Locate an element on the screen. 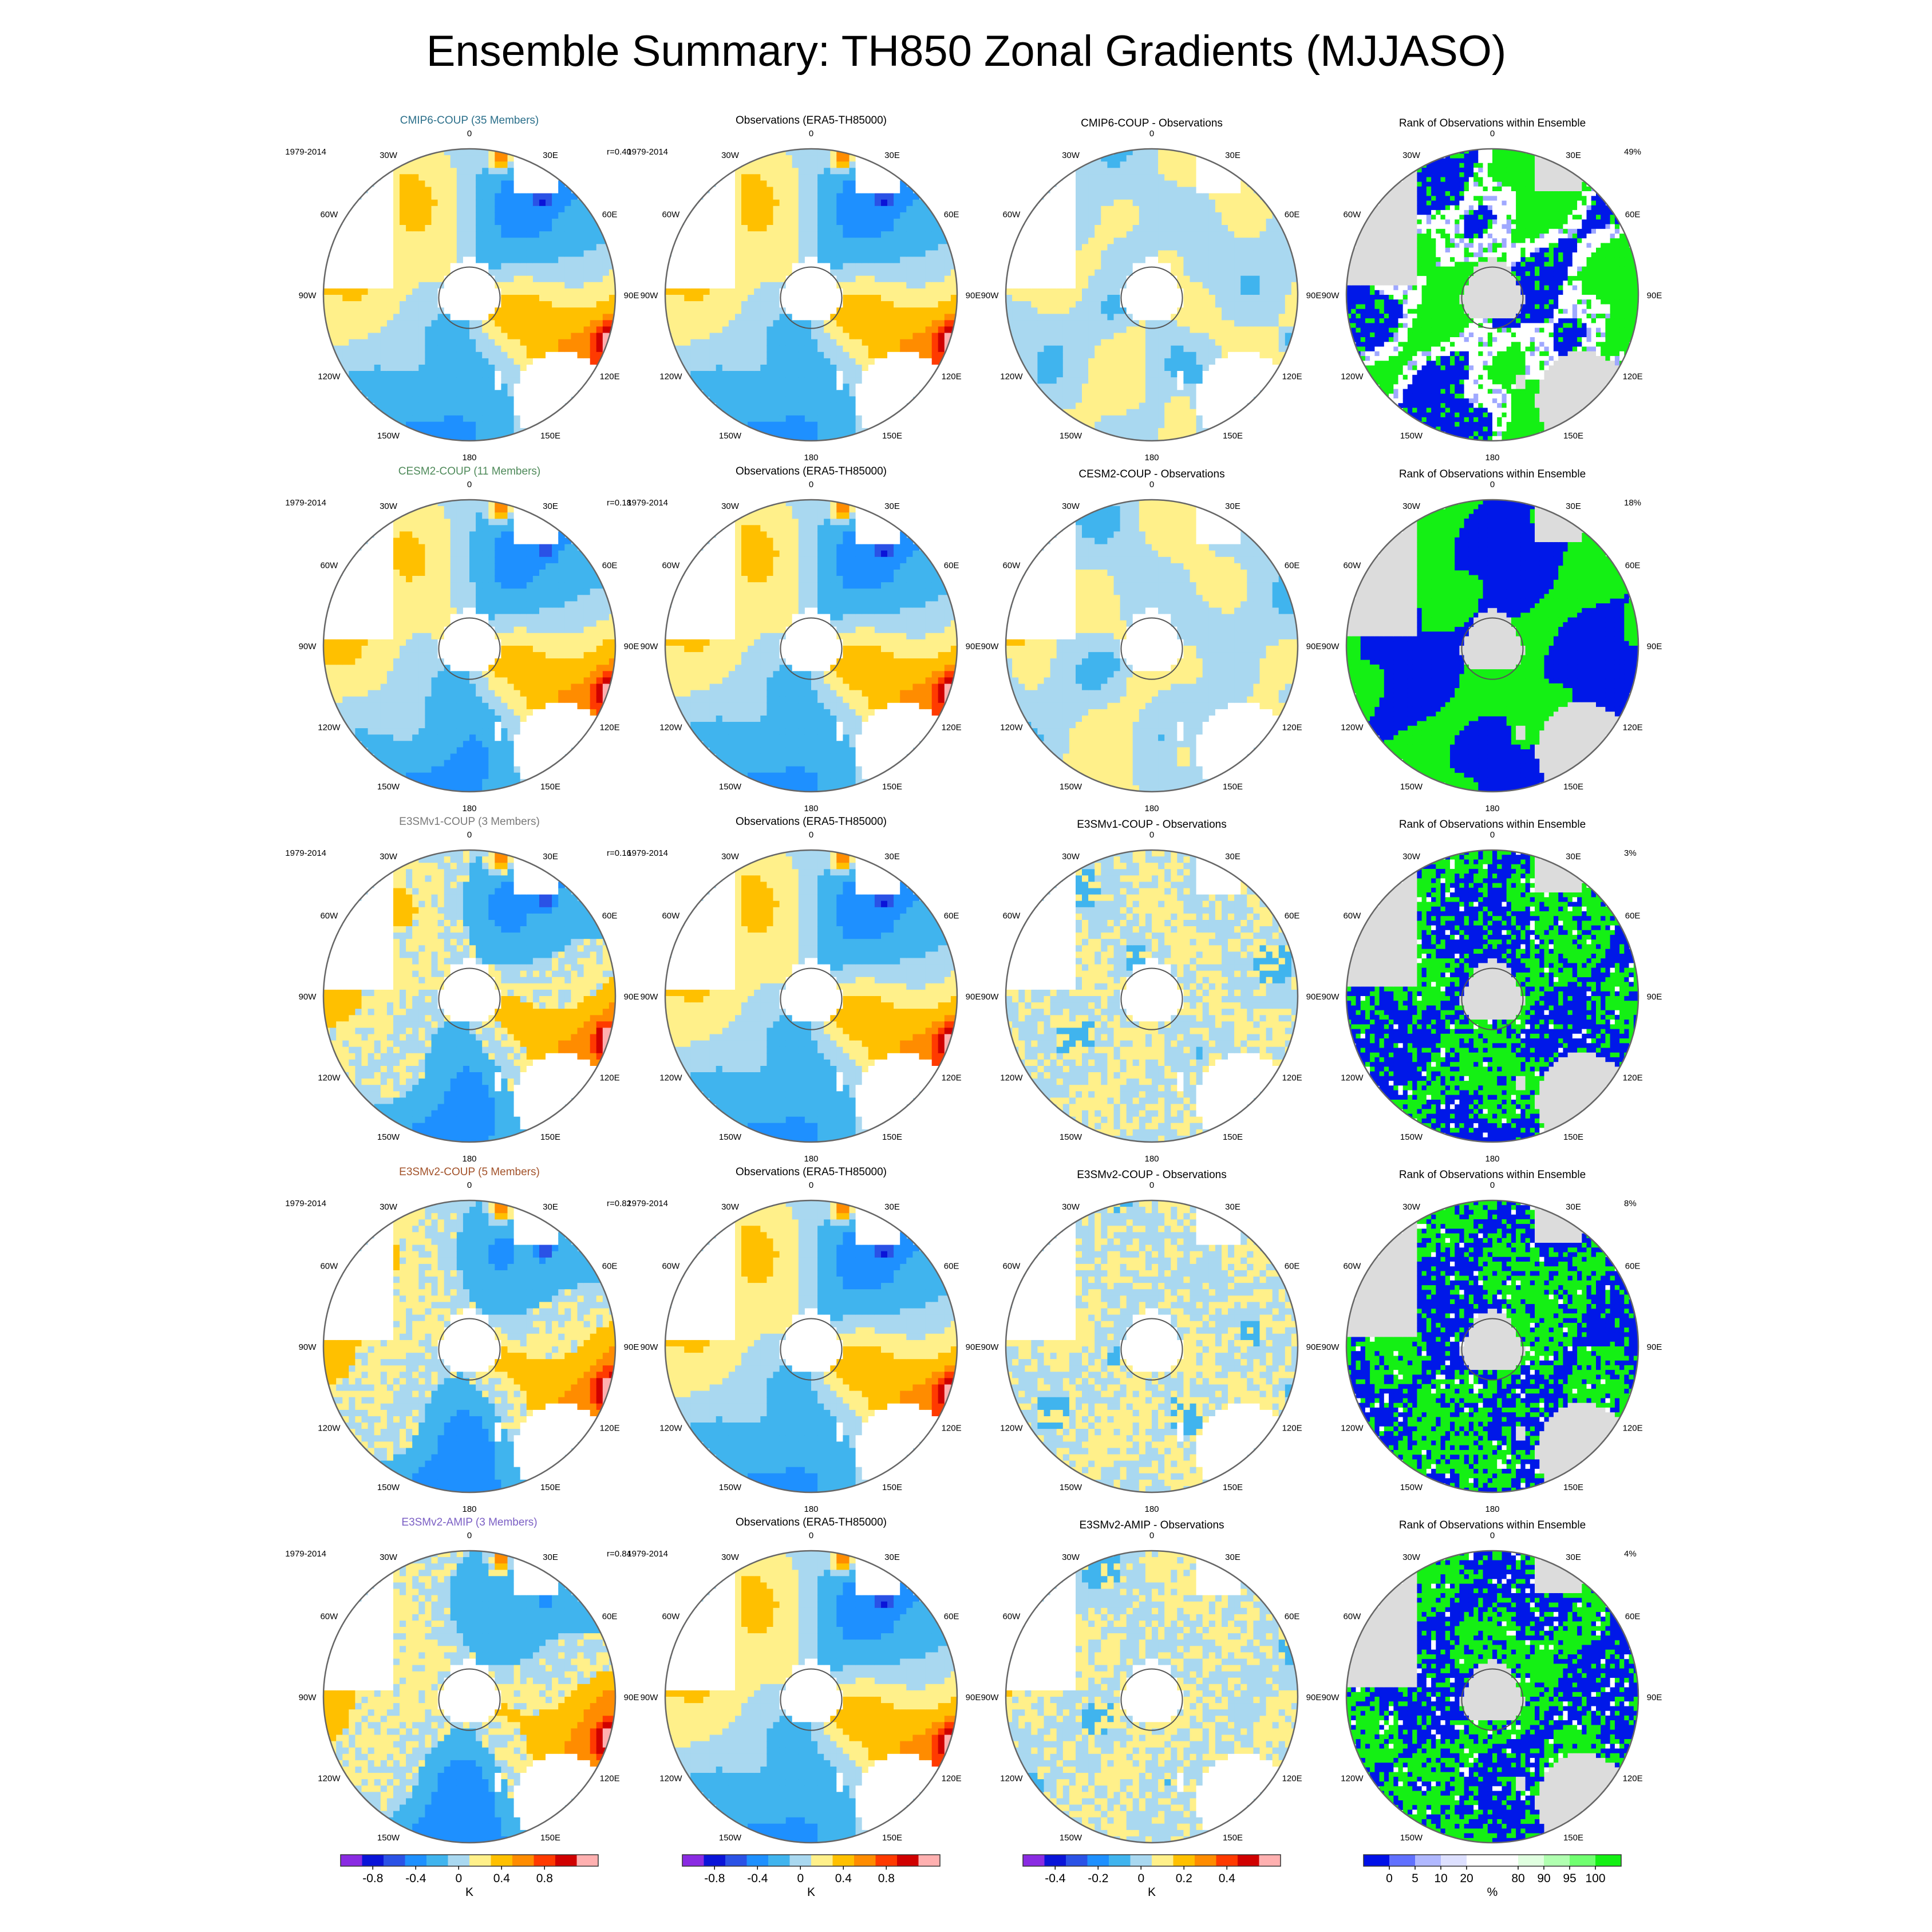 The height and width of the screenshot is (1932, 1932). rank-percent-label: 4% is located at coordinates (1630, 1554).